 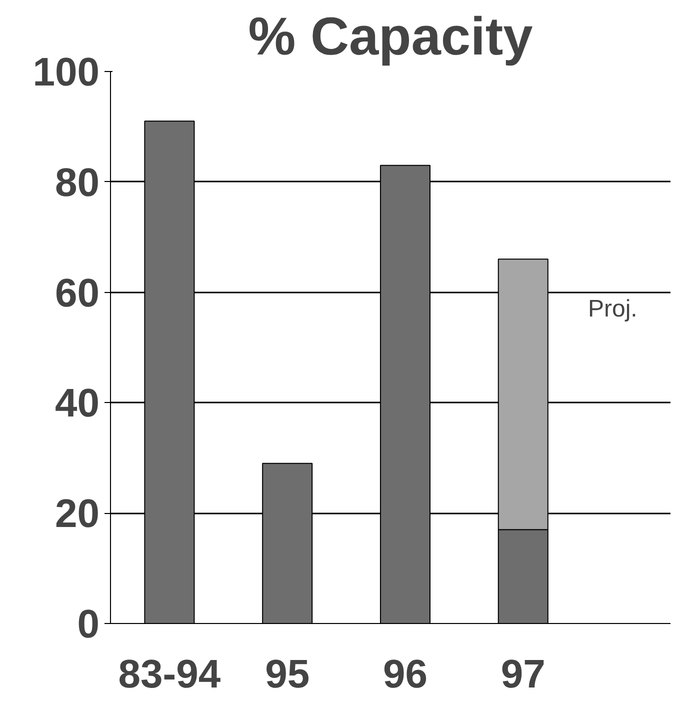 What do you see at coordinates (77, 182) in the screenshot?
I see `y-tick-label: 80` at bounding box center [77, 182].